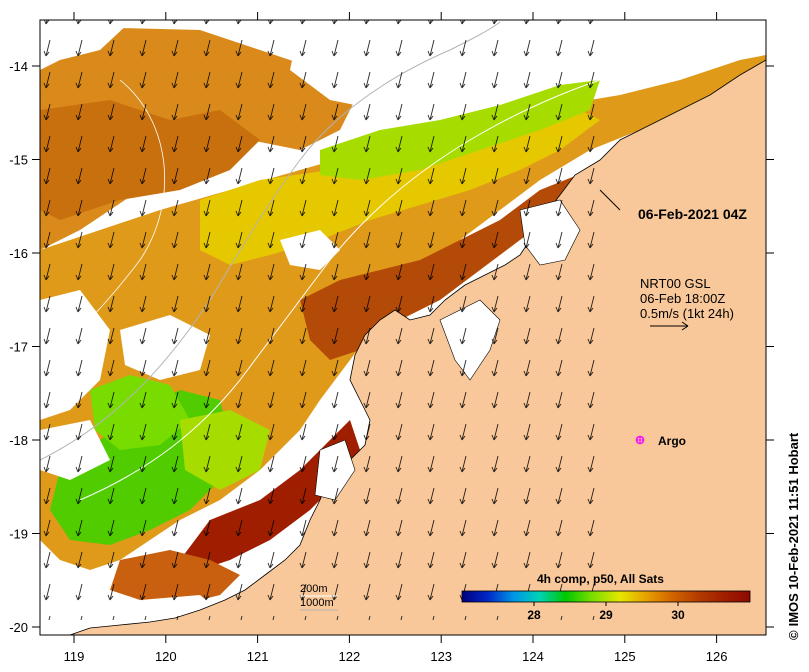 This screenshot has width=809, height=672. I want to click on y-tick-label: -18, so click(18, 440).